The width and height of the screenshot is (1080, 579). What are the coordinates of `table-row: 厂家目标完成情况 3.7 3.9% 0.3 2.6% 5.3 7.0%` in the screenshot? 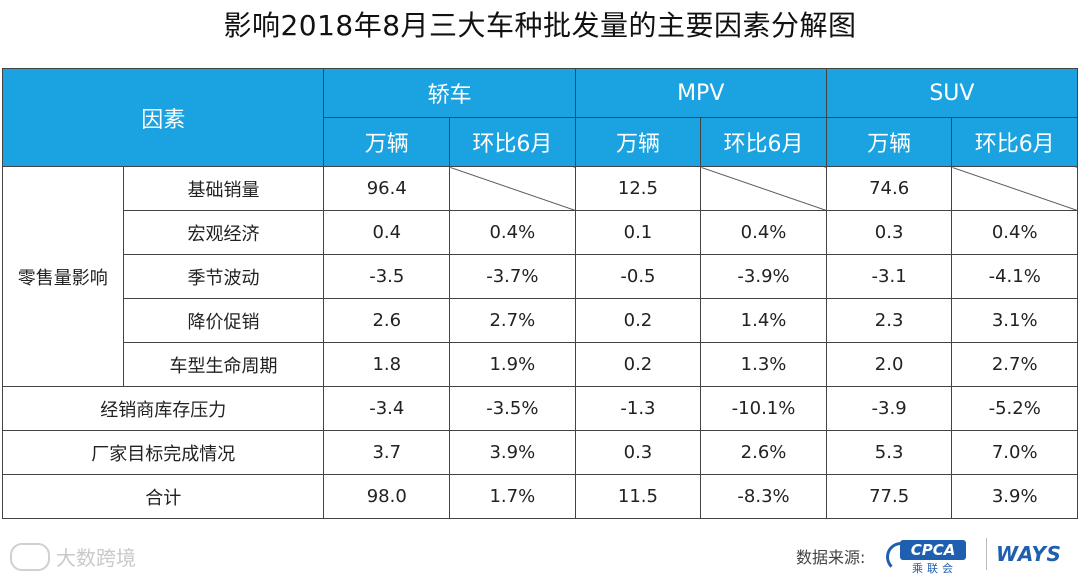 It's located at (539, 452).